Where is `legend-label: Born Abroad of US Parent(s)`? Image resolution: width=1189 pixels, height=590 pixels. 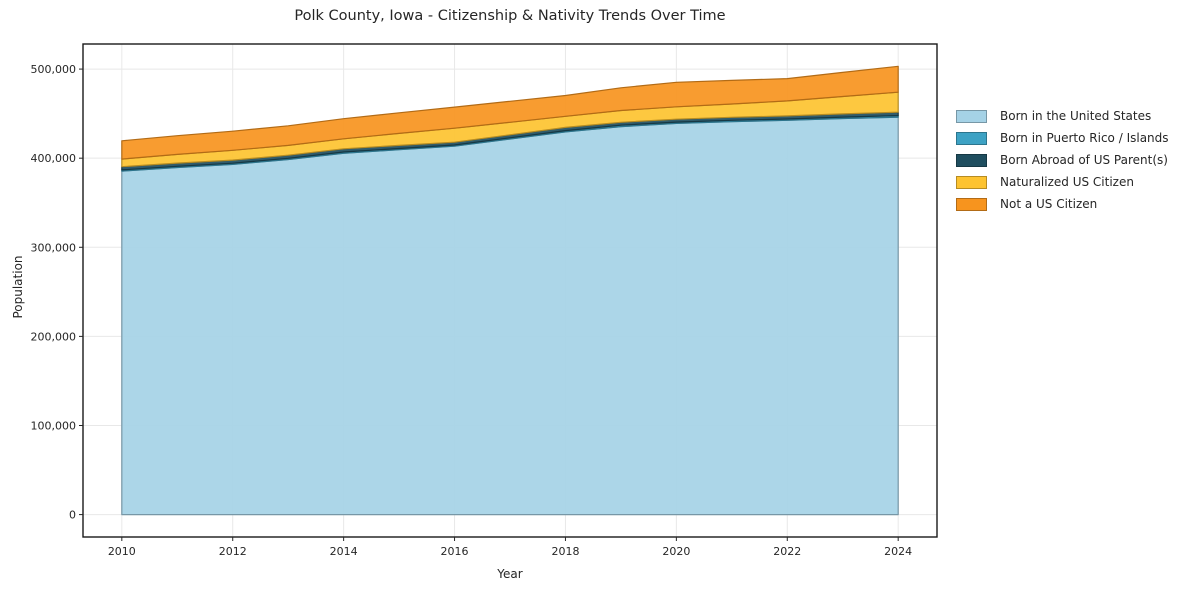
legend-label: Born Abroad of US Parent(s) is located at coordinates (1084, 160).